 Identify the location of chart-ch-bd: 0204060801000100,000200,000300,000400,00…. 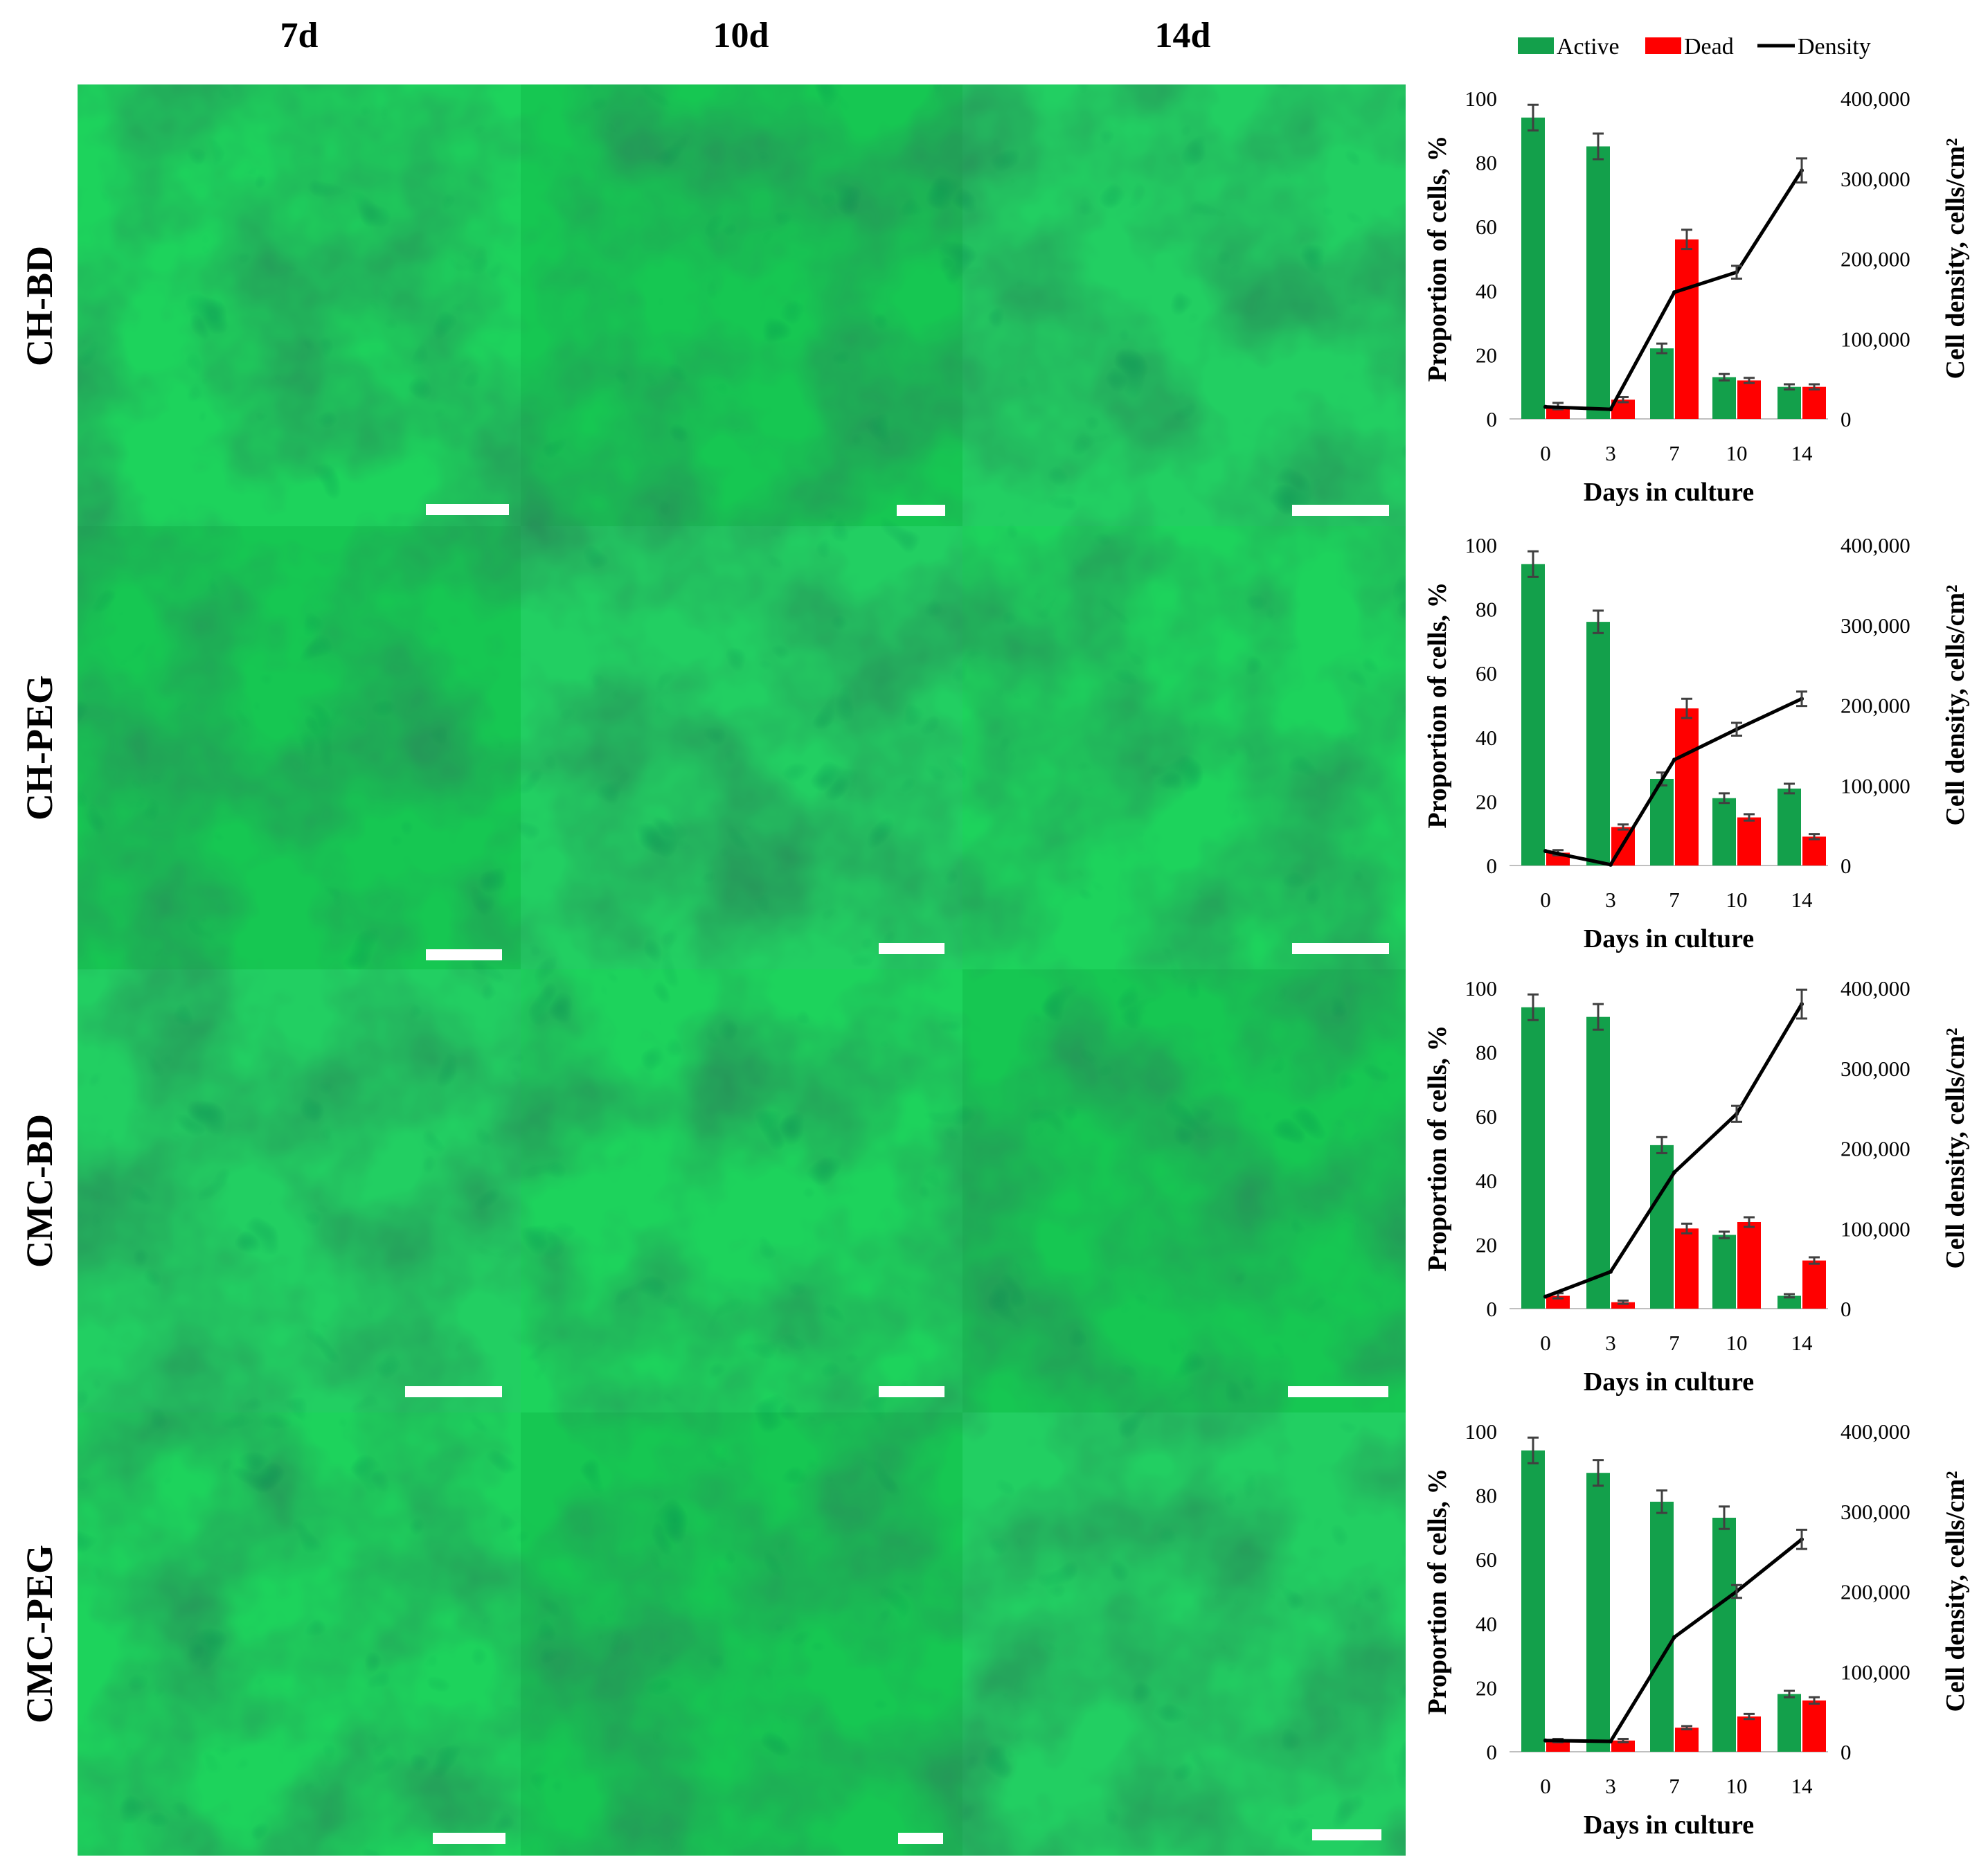
(1696, 297).